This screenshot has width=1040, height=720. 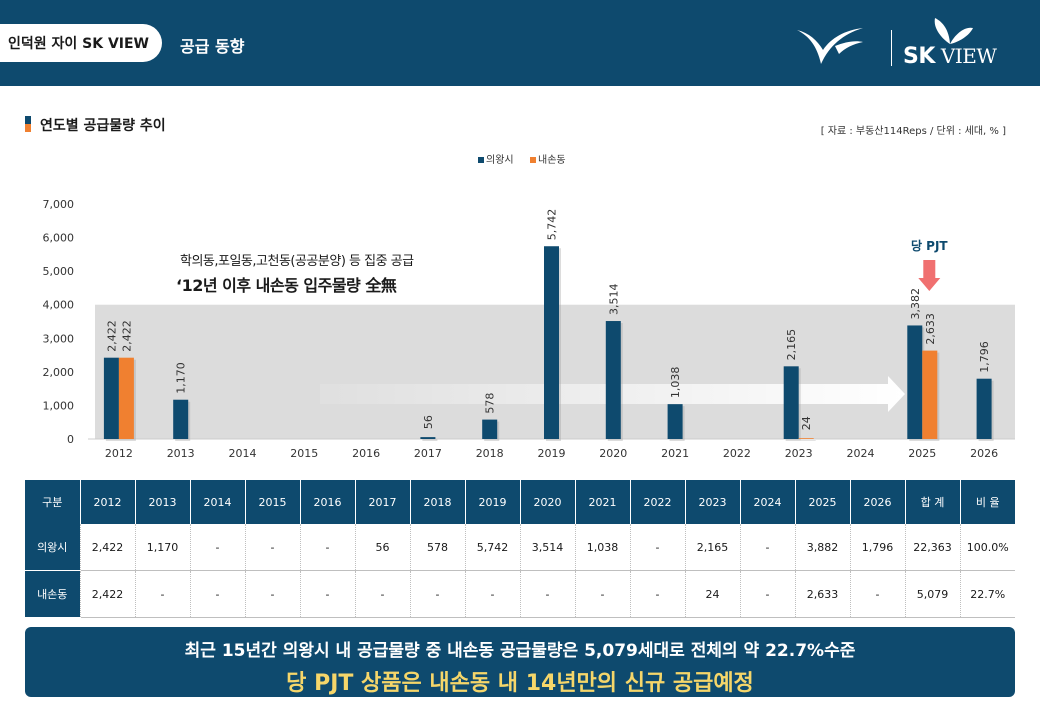 What do you see at coordinates (987, 547) in the screenshot?
I see `table-cell: 100.0%` at bounding box center [987, 547].